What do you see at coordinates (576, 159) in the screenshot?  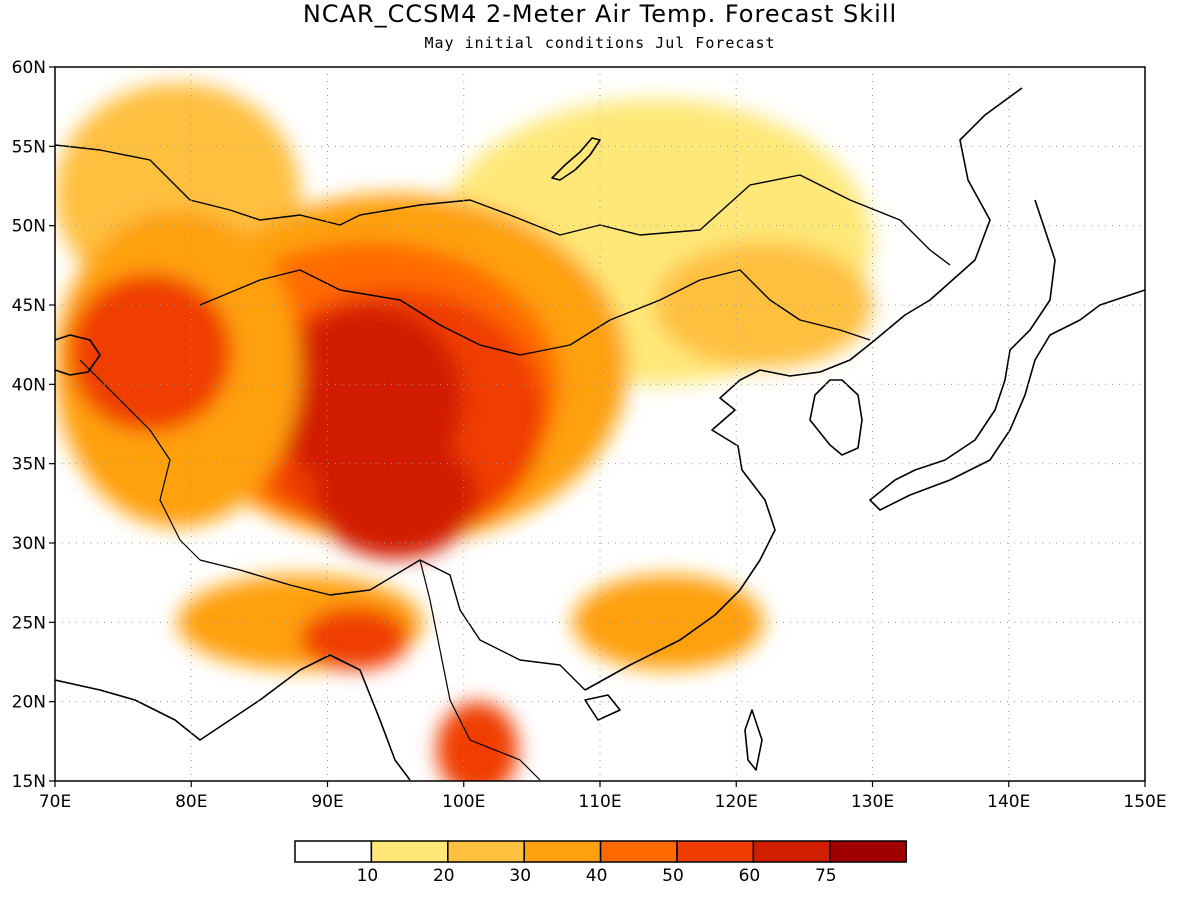 I see `baikal-coast-line` at bounding box center [576, 159].